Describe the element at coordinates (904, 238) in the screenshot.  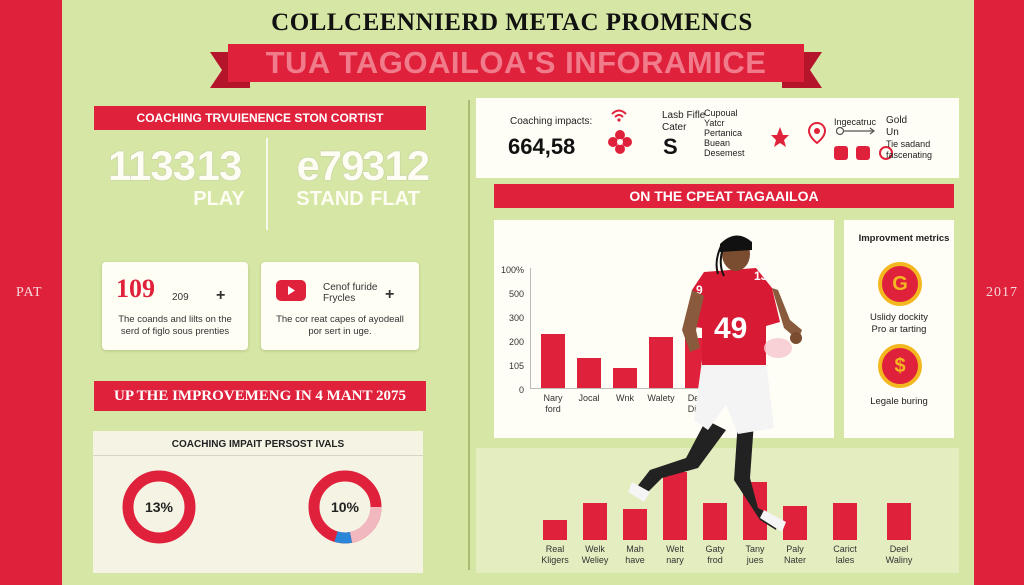
I see `improvement-metrics-heading: Improvment metrics` at that location.